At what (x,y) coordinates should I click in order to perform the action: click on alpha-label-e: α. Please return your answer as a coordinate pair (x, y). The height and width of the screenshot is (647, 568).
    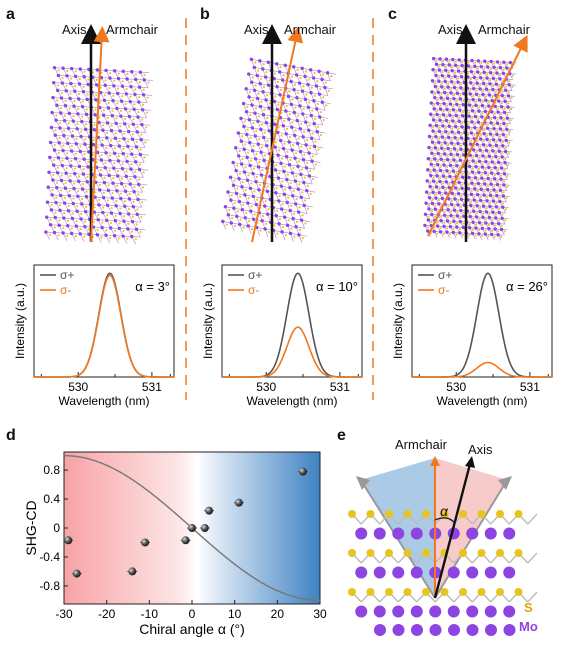
    Looking at the image, I should click on (444, 511).